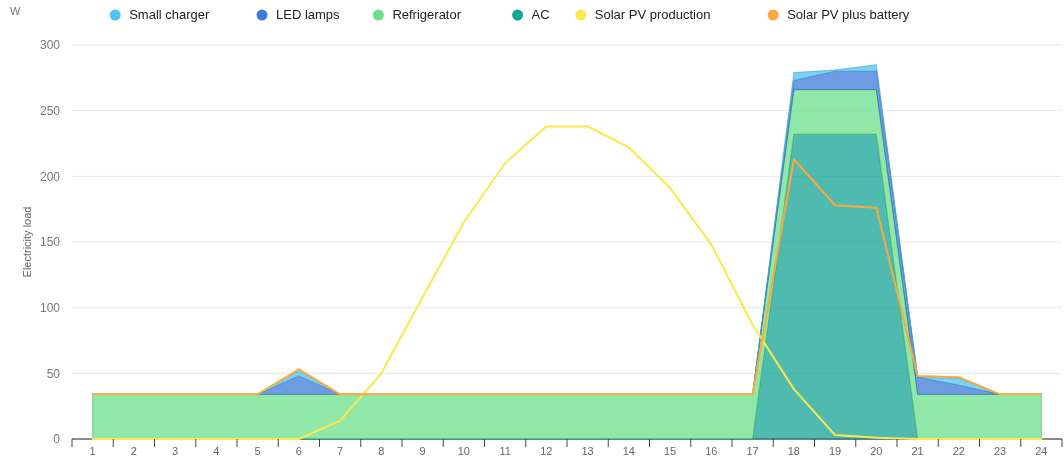  Describe the element at coordinates (793, 451) in the screenshot. I see `x-tick-label: 18` at that location.